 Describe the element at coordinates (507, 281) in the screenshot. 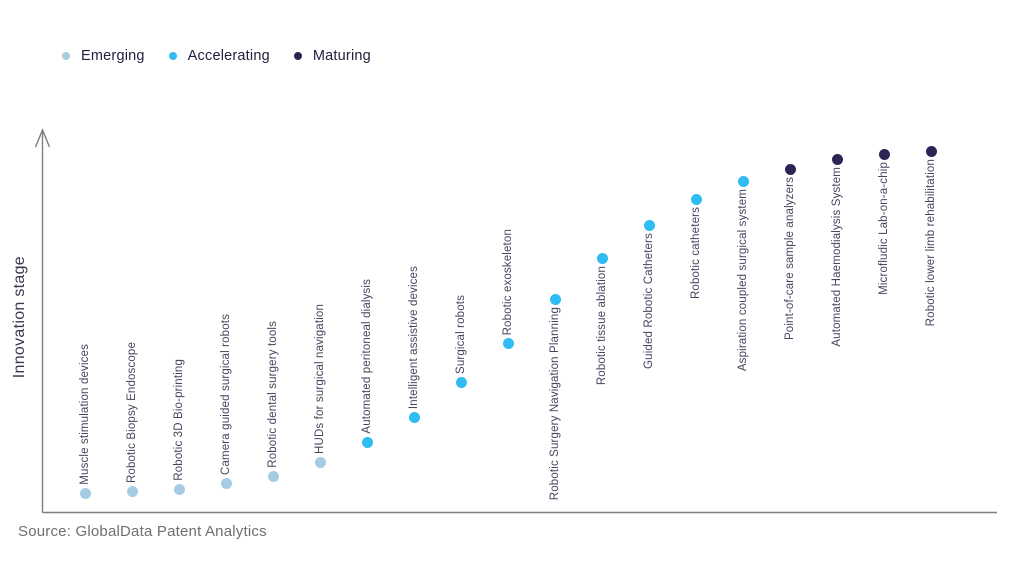

I see `point-label: Robotic exoskeleton` at that location.